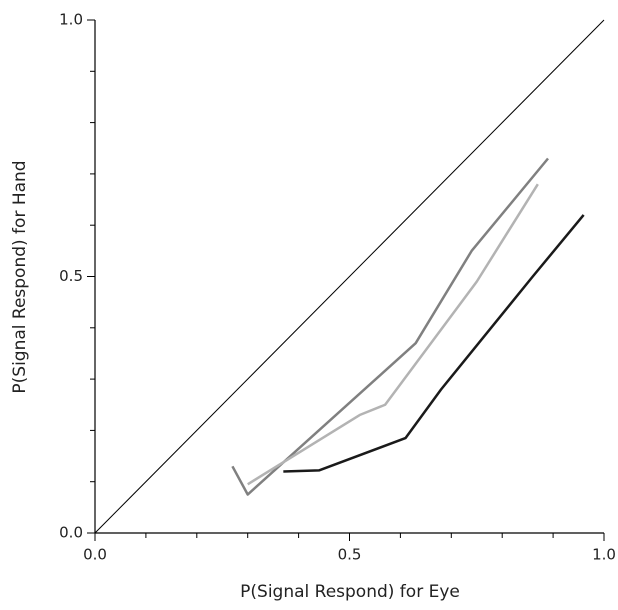 The height and width of the screenshot is (610, 618). Describe the element at coordinates (71, 20) in the screenshot. I see `y-tick-label: 1.0` at that location.